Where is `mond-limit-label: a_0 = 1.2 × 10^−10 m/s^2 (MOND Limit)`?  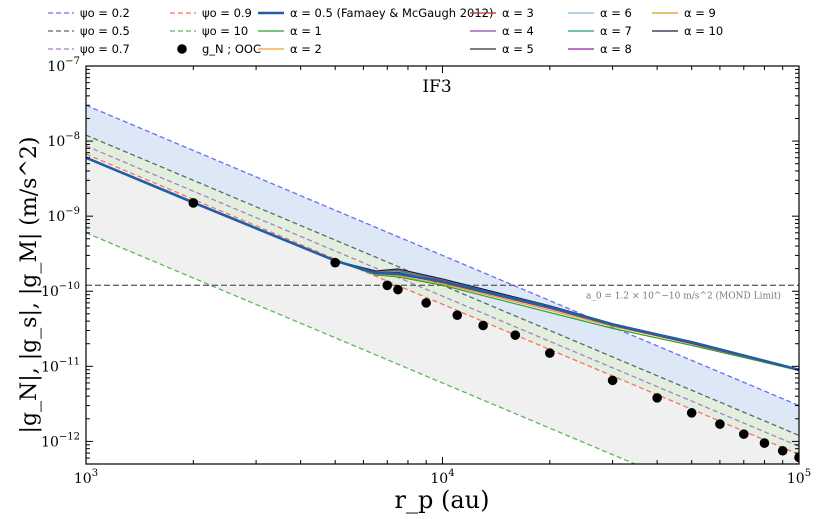
mond-limit-label: a_0 = 1.2 × 10^−10 m/s^2 (MOND Limit) is located at coordinates (683, 295).